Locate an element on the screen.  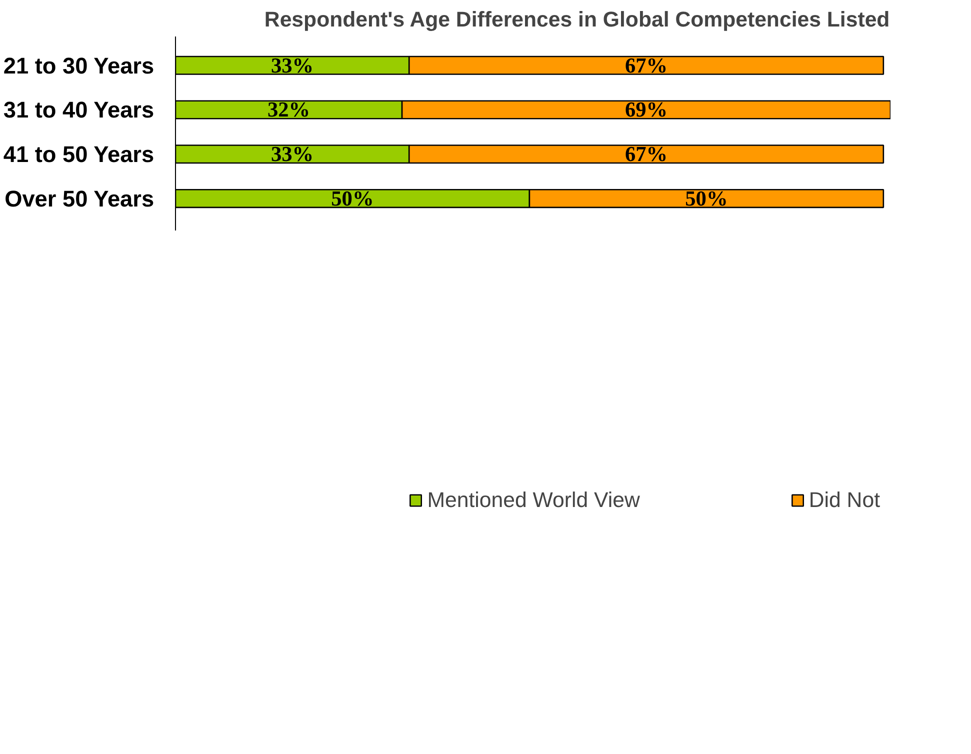
y-tick-label: Over 50 Years is located at coordinates (79, 199).